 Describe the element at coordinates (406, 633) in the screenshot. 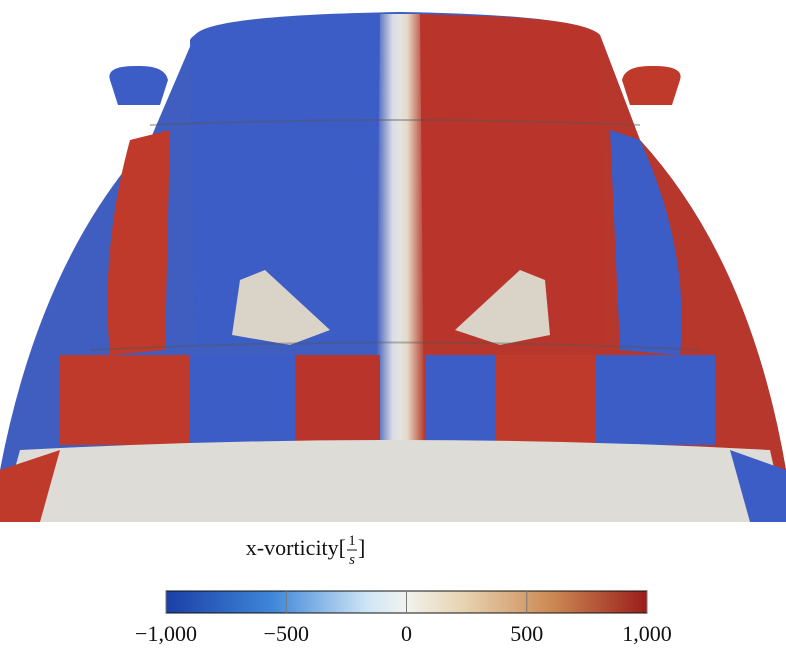

I see `tick-label: 0` at that location.